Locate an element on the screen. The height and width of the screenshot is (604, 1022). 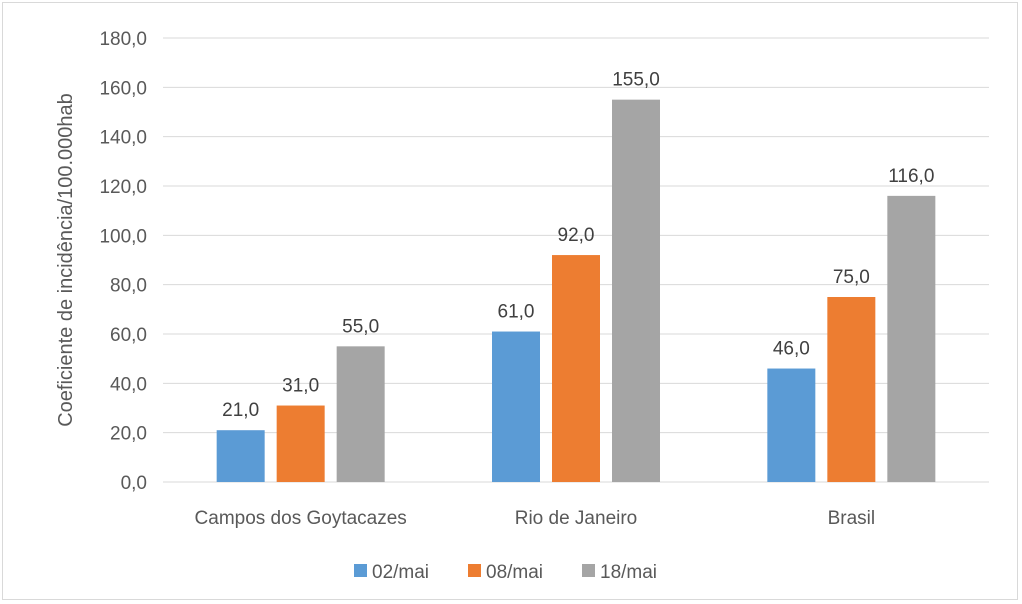
data-label: 116,0 is located at coordinates (911, 176).